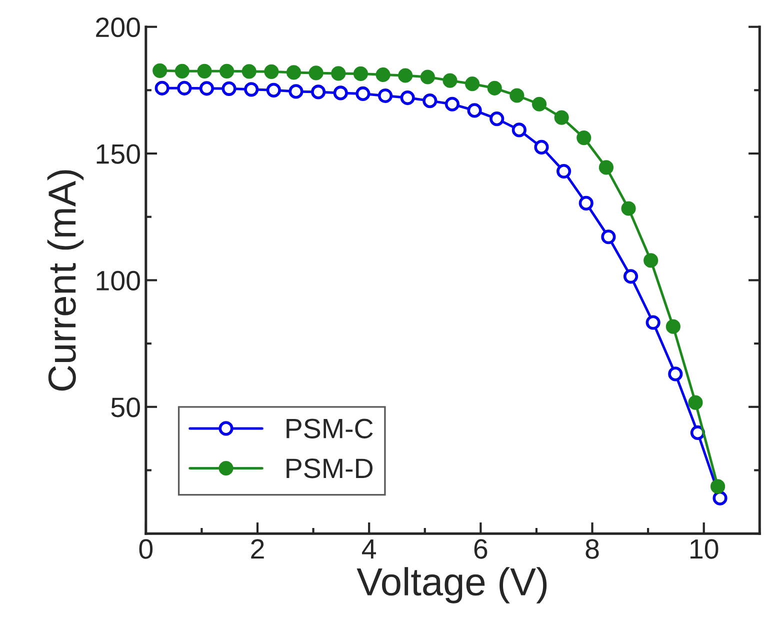 This screenshot has height=639, width=772. Describe the element at coordinates (118, 280) in the screenshot. I see `y-tick-label: 100` at that location.